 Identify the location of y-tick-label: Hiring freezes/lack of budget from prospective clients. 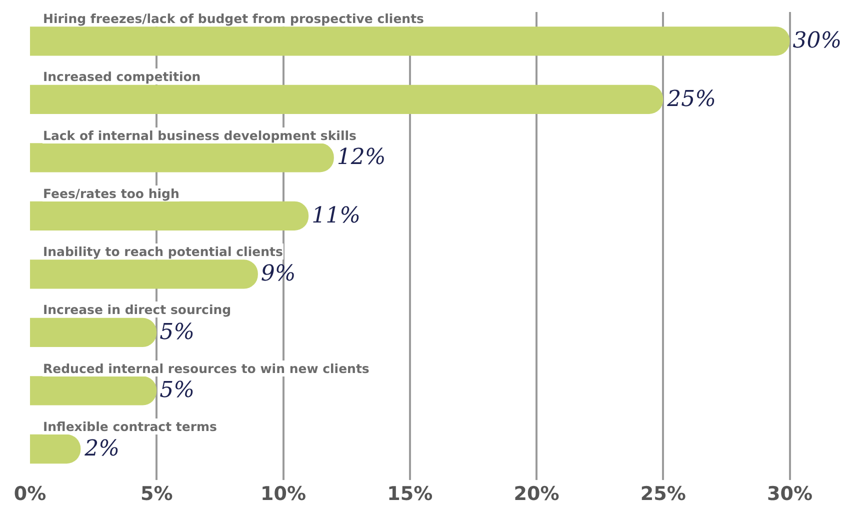
(233, 18).